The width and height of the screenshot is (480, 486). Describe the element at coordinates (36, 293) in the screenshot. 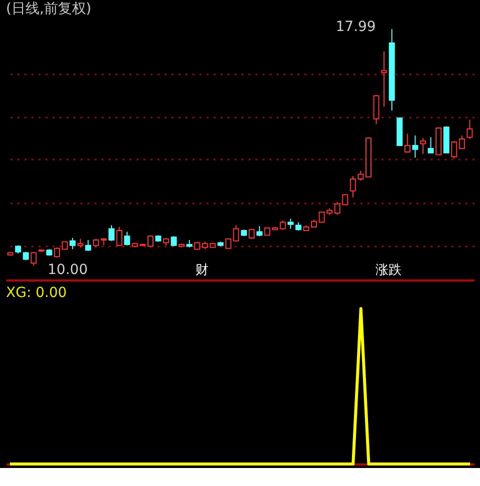

I see `chart-title: XG: 0.00` at that location.